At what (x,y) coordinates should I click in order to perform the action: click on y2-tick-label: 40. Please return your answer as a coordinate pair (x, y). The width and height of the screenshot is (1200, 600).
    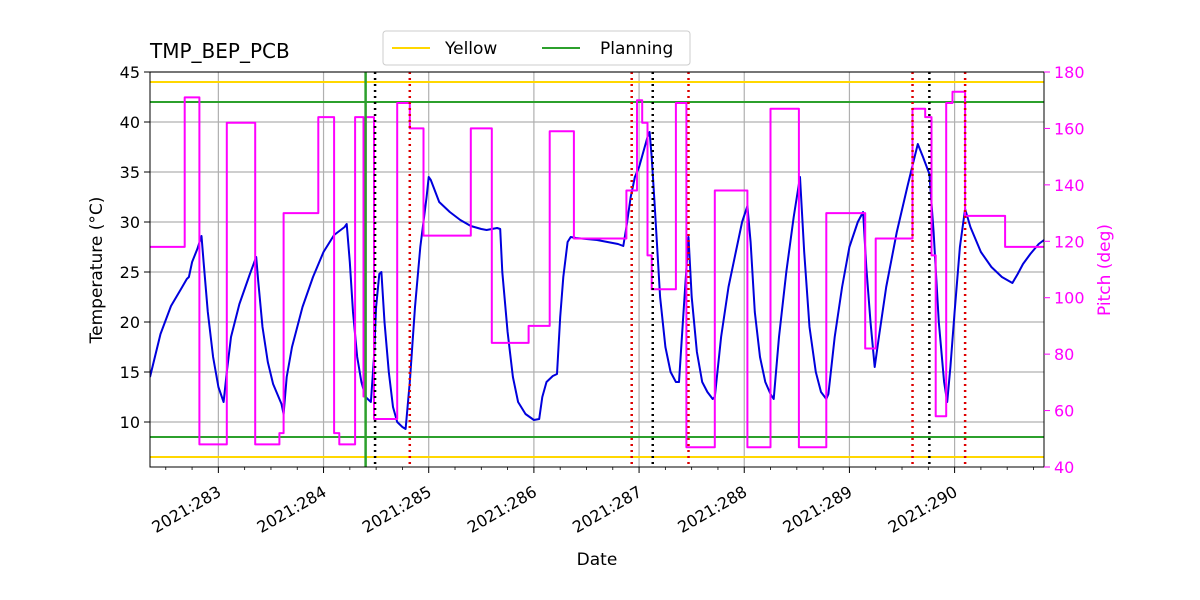
    Looking at the image, I should click on (1064, 467).